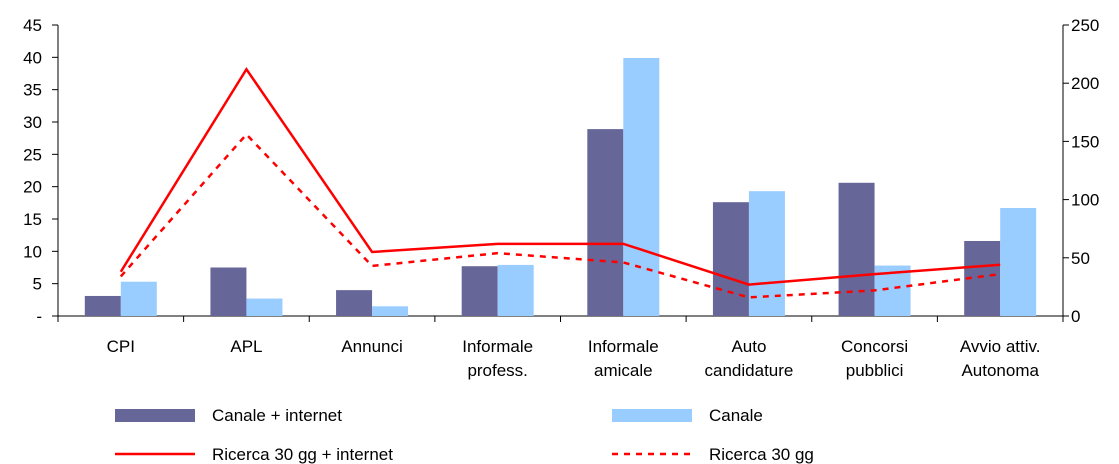 Image resolution: width=1119 pixels, height=464 pixels. What do you see at coordinates (246, 346) in the screenshot?
I see `category-label: APL` at bounding box center [246, 346].